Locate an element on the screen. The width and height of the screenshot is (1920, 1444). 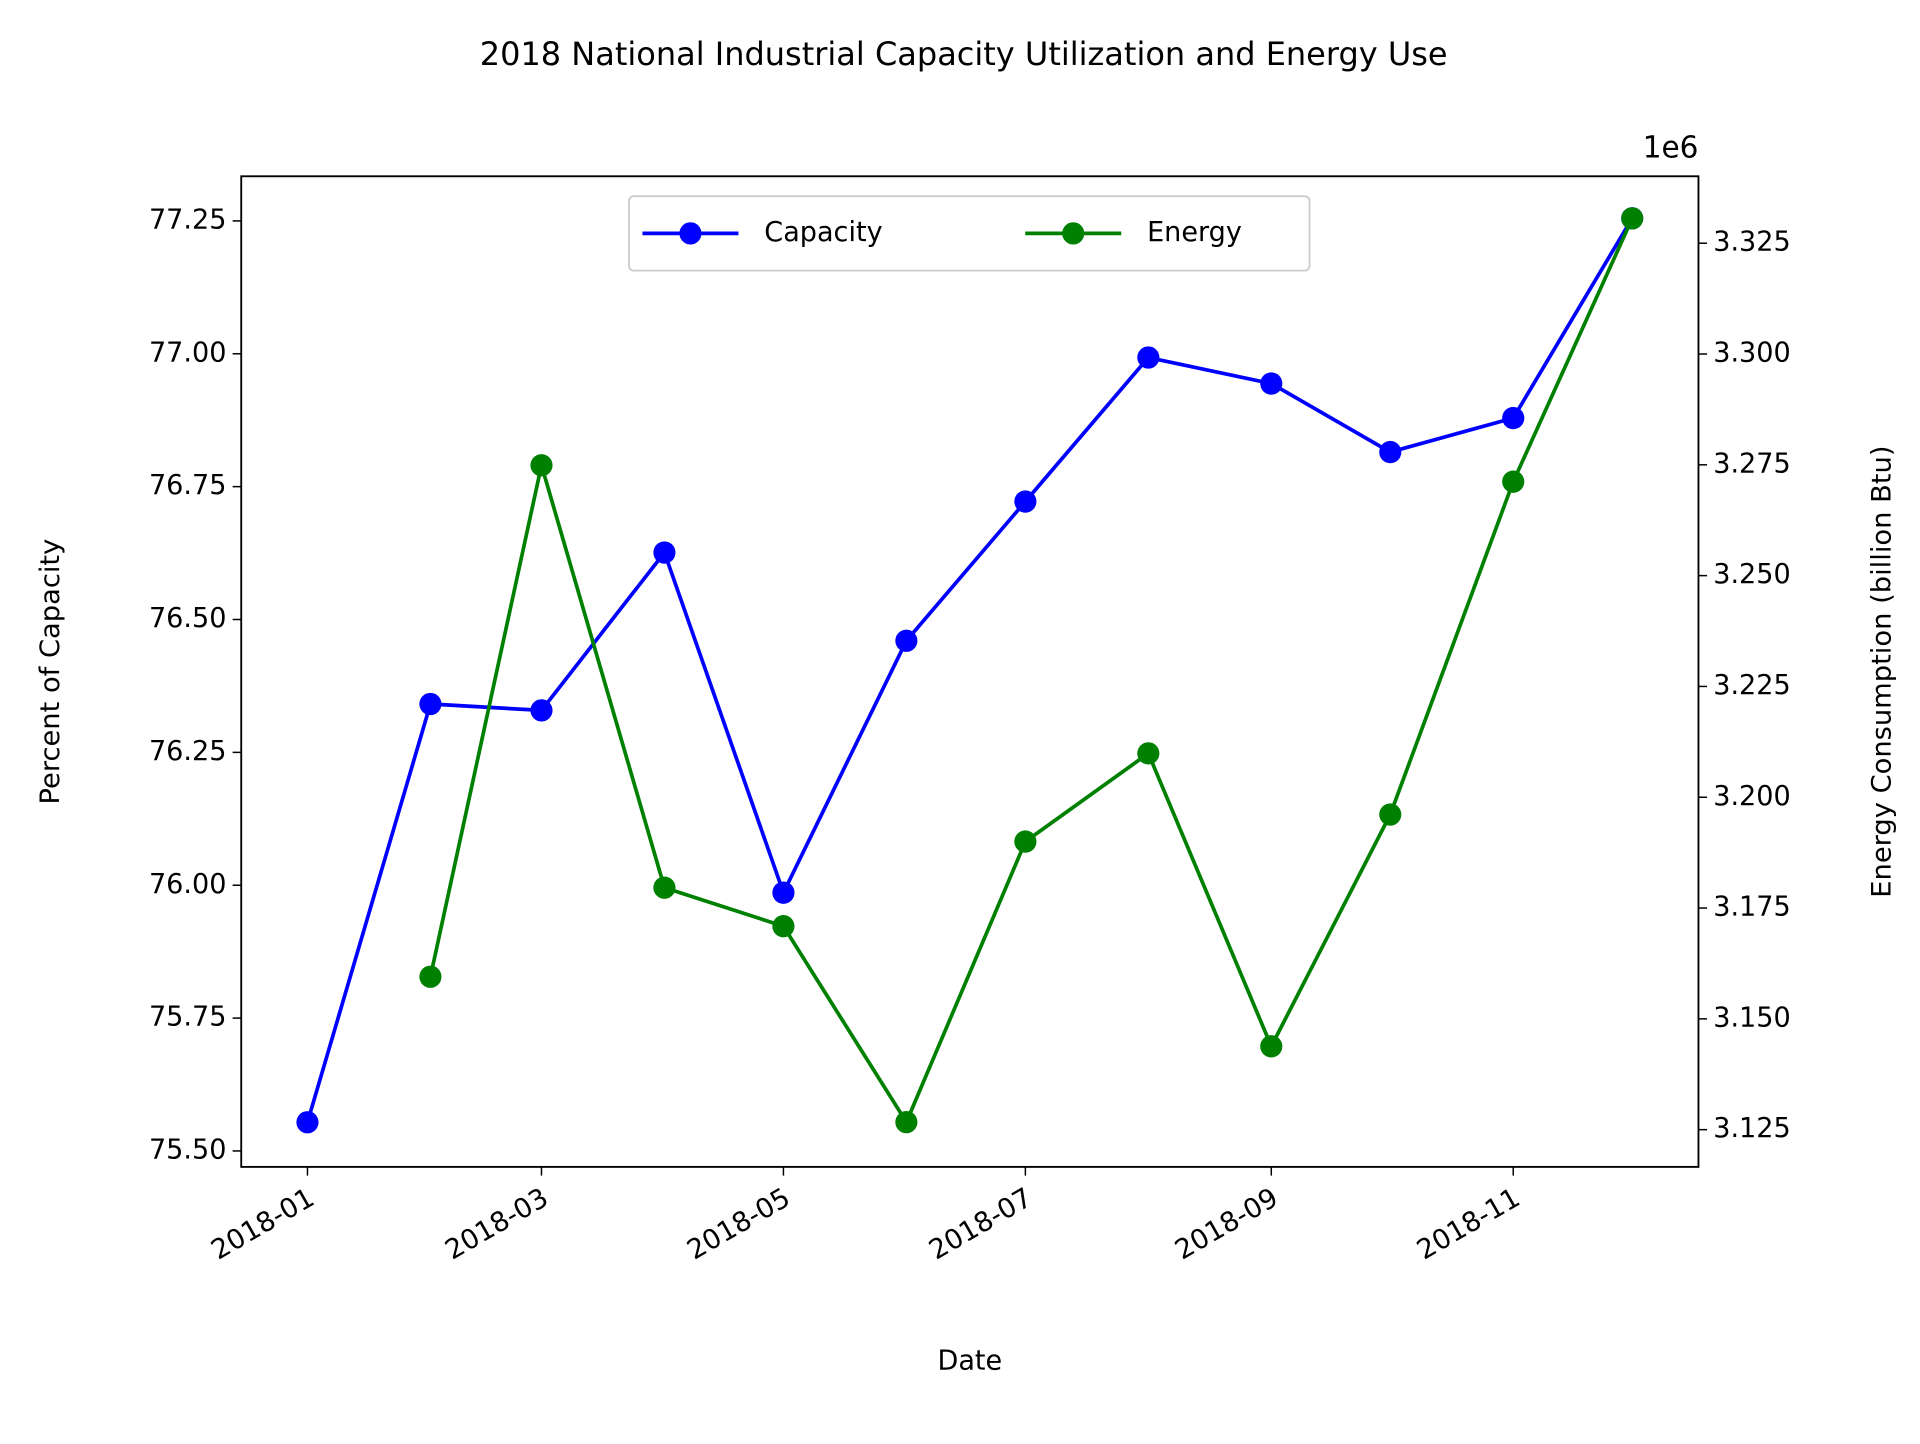
y-axis-label: Percent of Capacity is located at coordinates (50, 672).